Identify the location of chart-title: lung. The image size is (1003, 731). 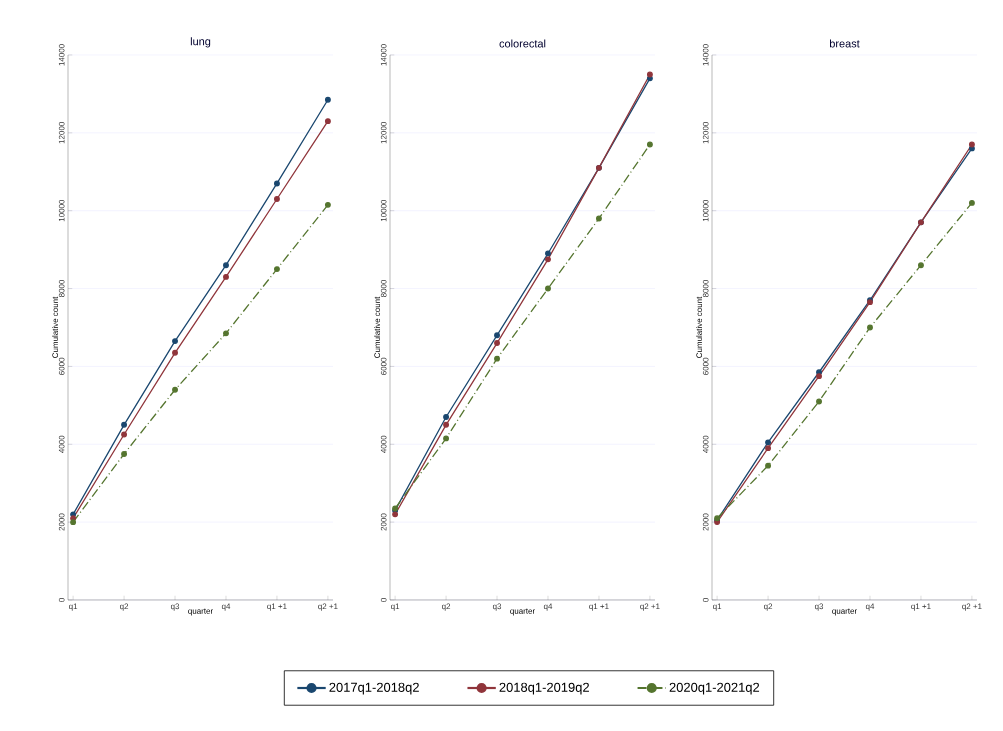
(200, 42).